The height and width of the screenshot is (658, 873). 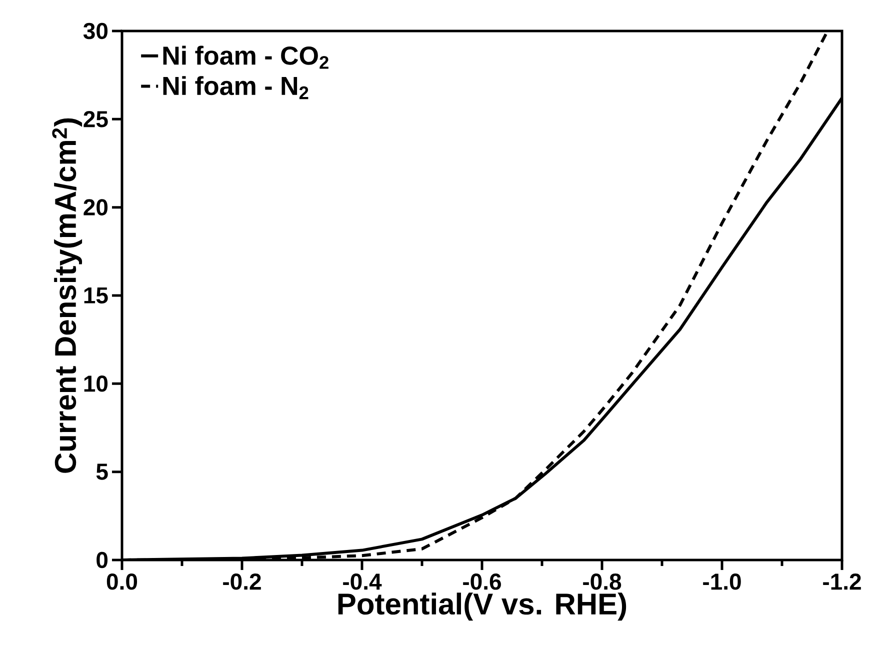 What do you see at coordinates (96, 295) in the screenshot?
I see `y-tick-label: 15` at bounding box center [96, 295].